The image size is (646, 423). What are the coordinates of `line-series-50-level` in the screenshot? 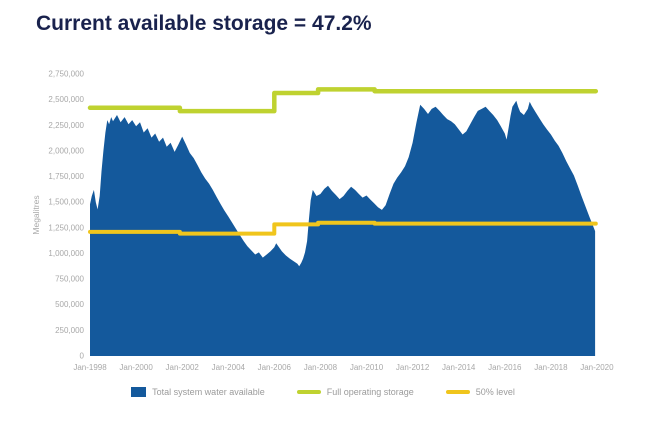 It's located at (343, 228).